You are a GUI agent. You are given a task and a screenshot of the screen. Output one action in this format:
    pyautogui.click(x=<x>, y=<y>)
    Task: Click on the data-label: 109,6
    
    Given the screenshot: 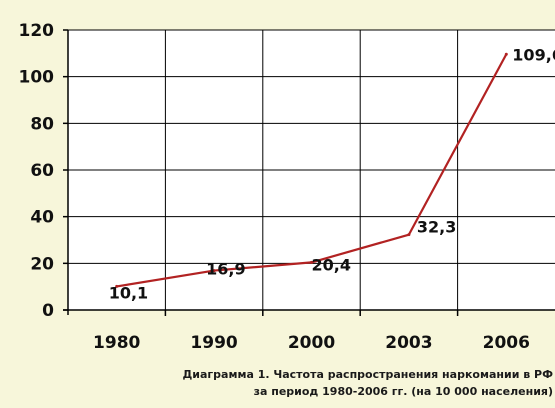 What is the action you would take?
    pyautogui.click(x=533, y=54)
    